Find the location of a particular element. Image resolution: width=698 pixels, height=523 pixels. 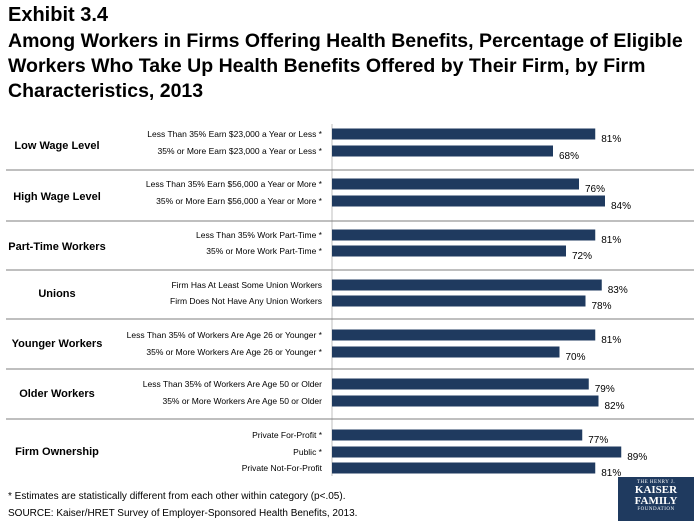

kaiser-logo: THE HENRY J. KAISER FAMILY FOUNDATION is located at coordinates (656, 499).